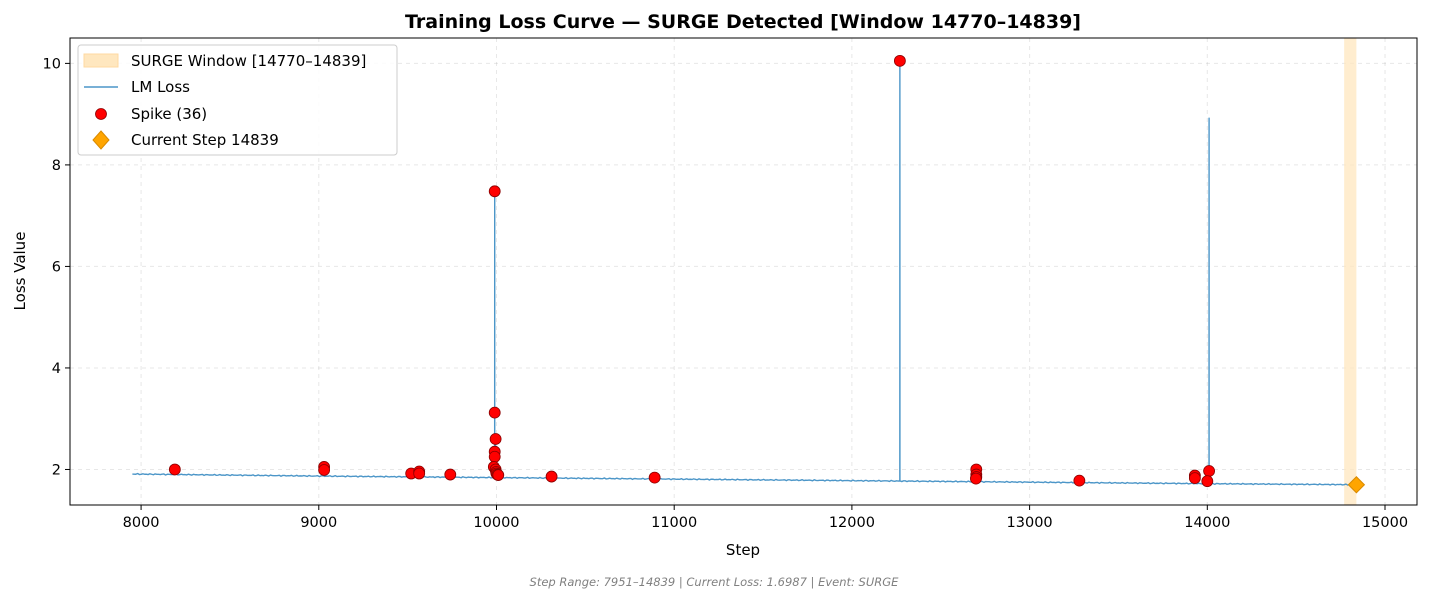 Image resolution: width=1429 pixels, height=602 pixels. I want to click on x-tick-label: 10000, so click(496, 523).